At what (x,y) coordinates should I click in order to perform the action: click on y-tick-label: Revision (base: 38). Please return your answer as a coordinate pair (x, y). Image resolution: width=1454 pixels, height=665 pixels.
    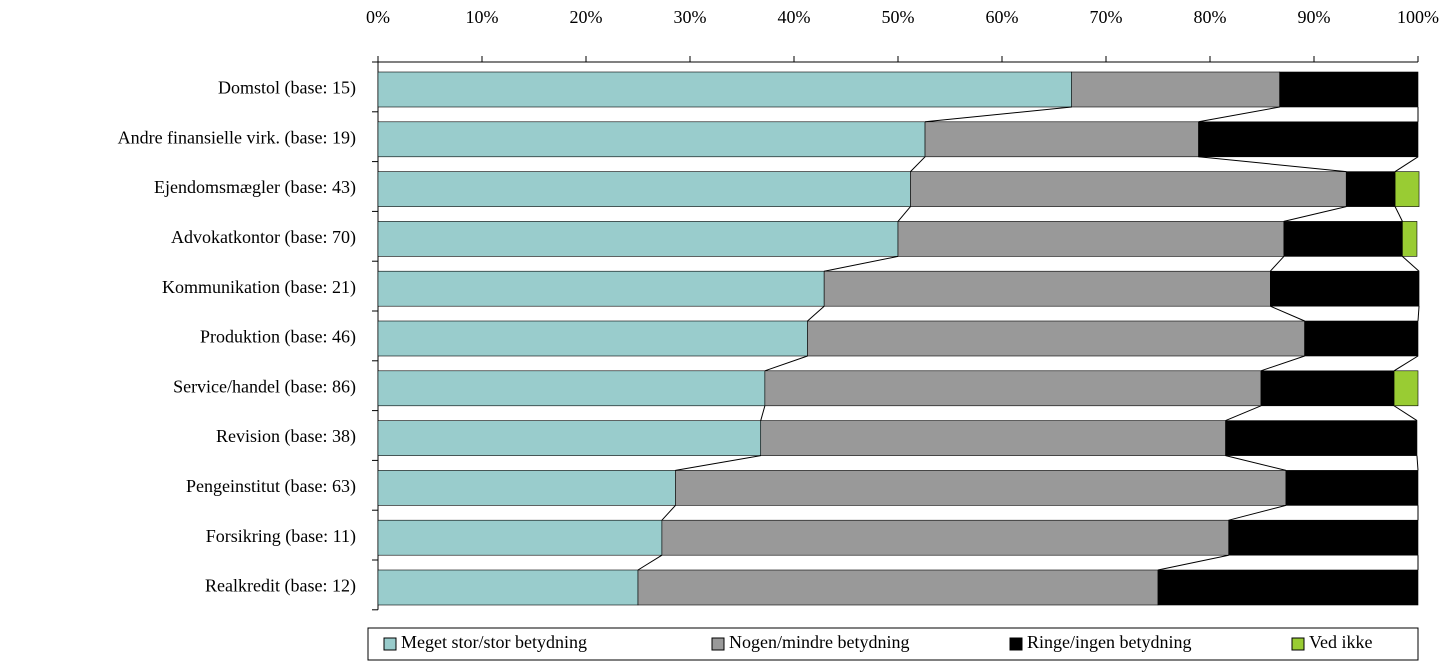
    Looking at the image, I should click on (286, 436).